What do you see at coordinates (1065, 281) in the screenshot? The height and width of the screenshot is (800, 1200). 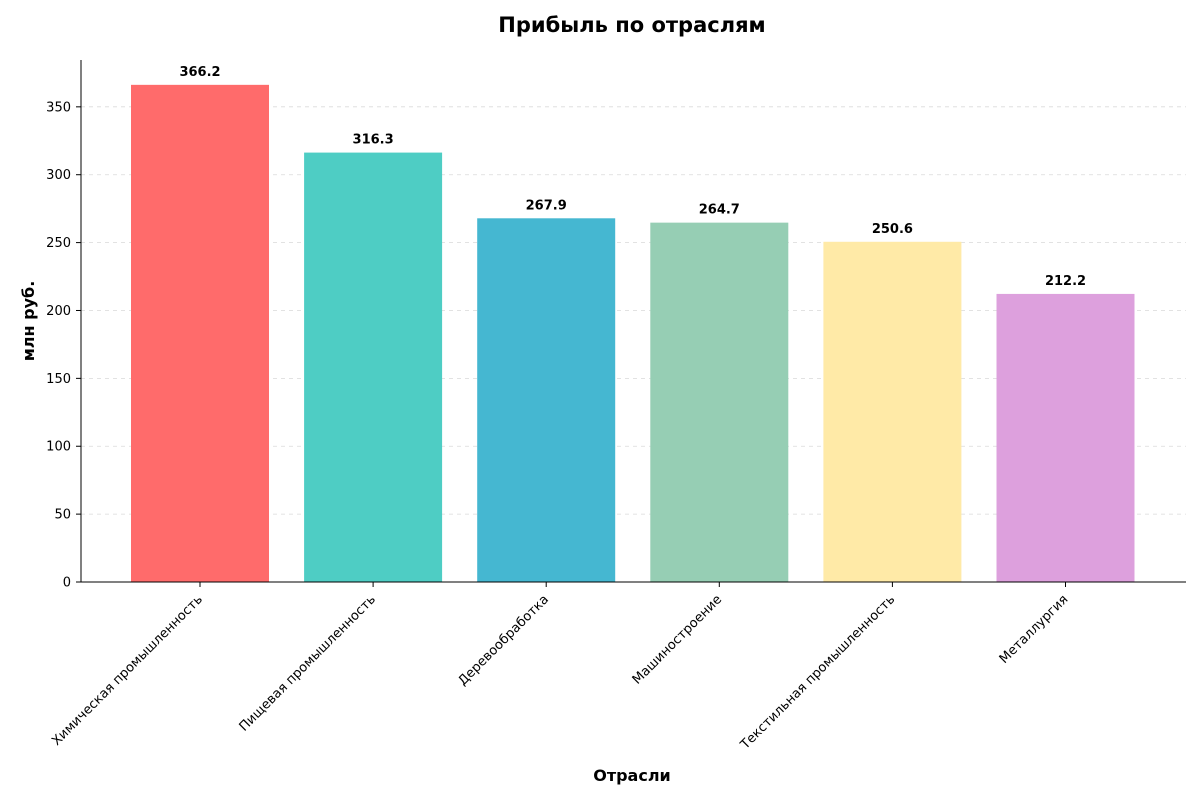 I see `bar-value-label: 212.2` at bounding box center [1065, 281].